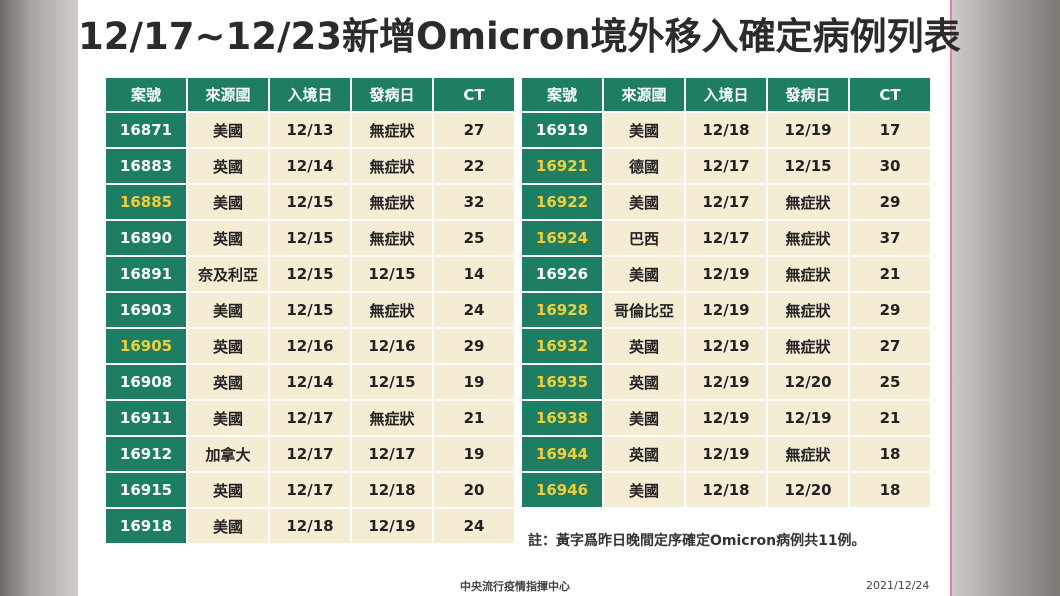 The image size is (1060, 596). I want to click on footer-date: 2021/12/24, so click(898, 585).